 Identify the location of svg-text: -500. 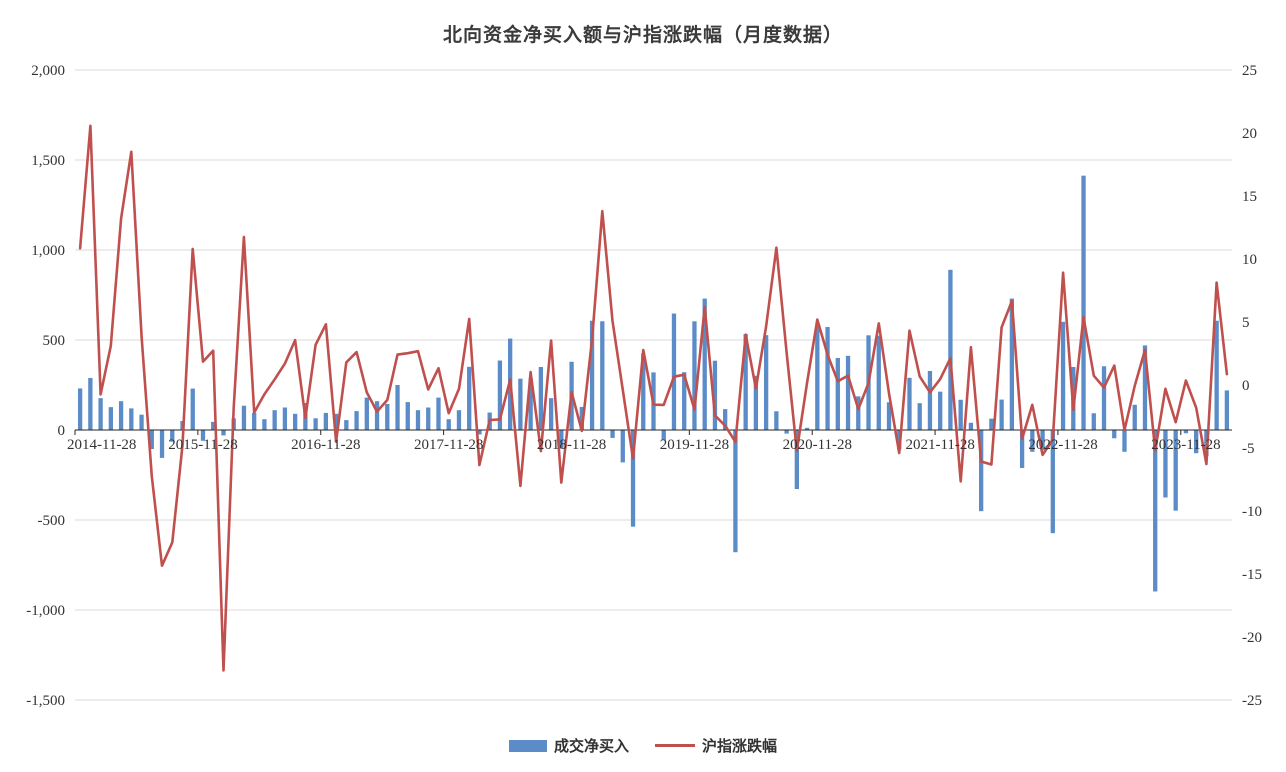
(52, 521).